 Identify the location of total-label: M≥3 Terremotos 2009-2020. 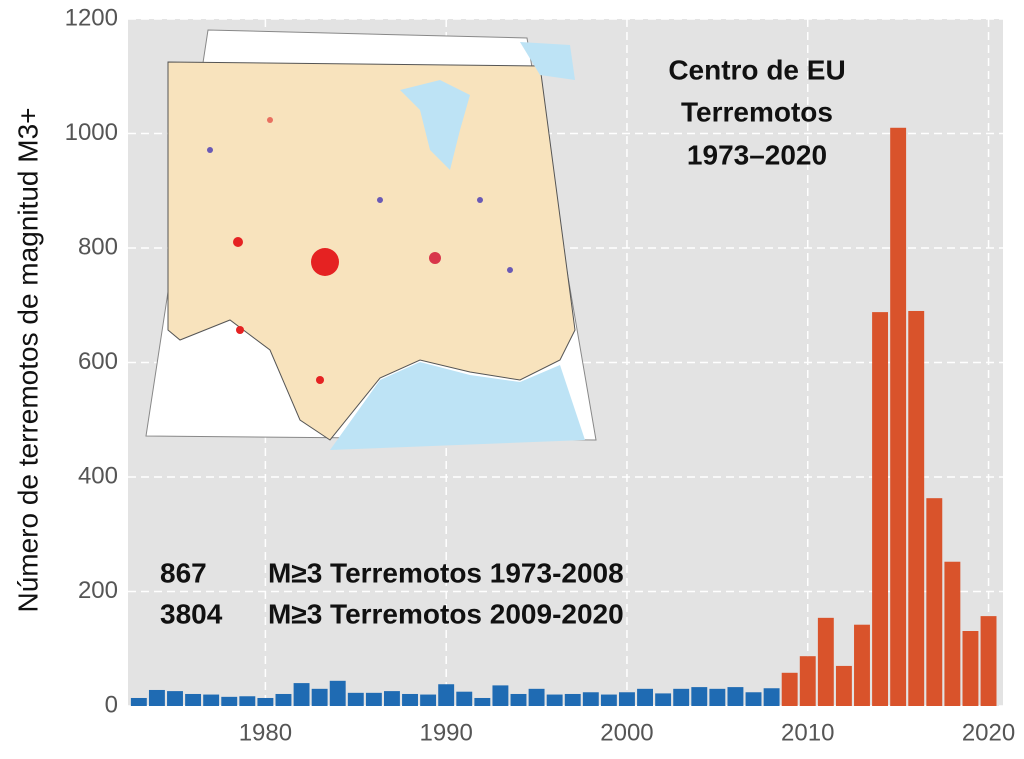
(446, 613).